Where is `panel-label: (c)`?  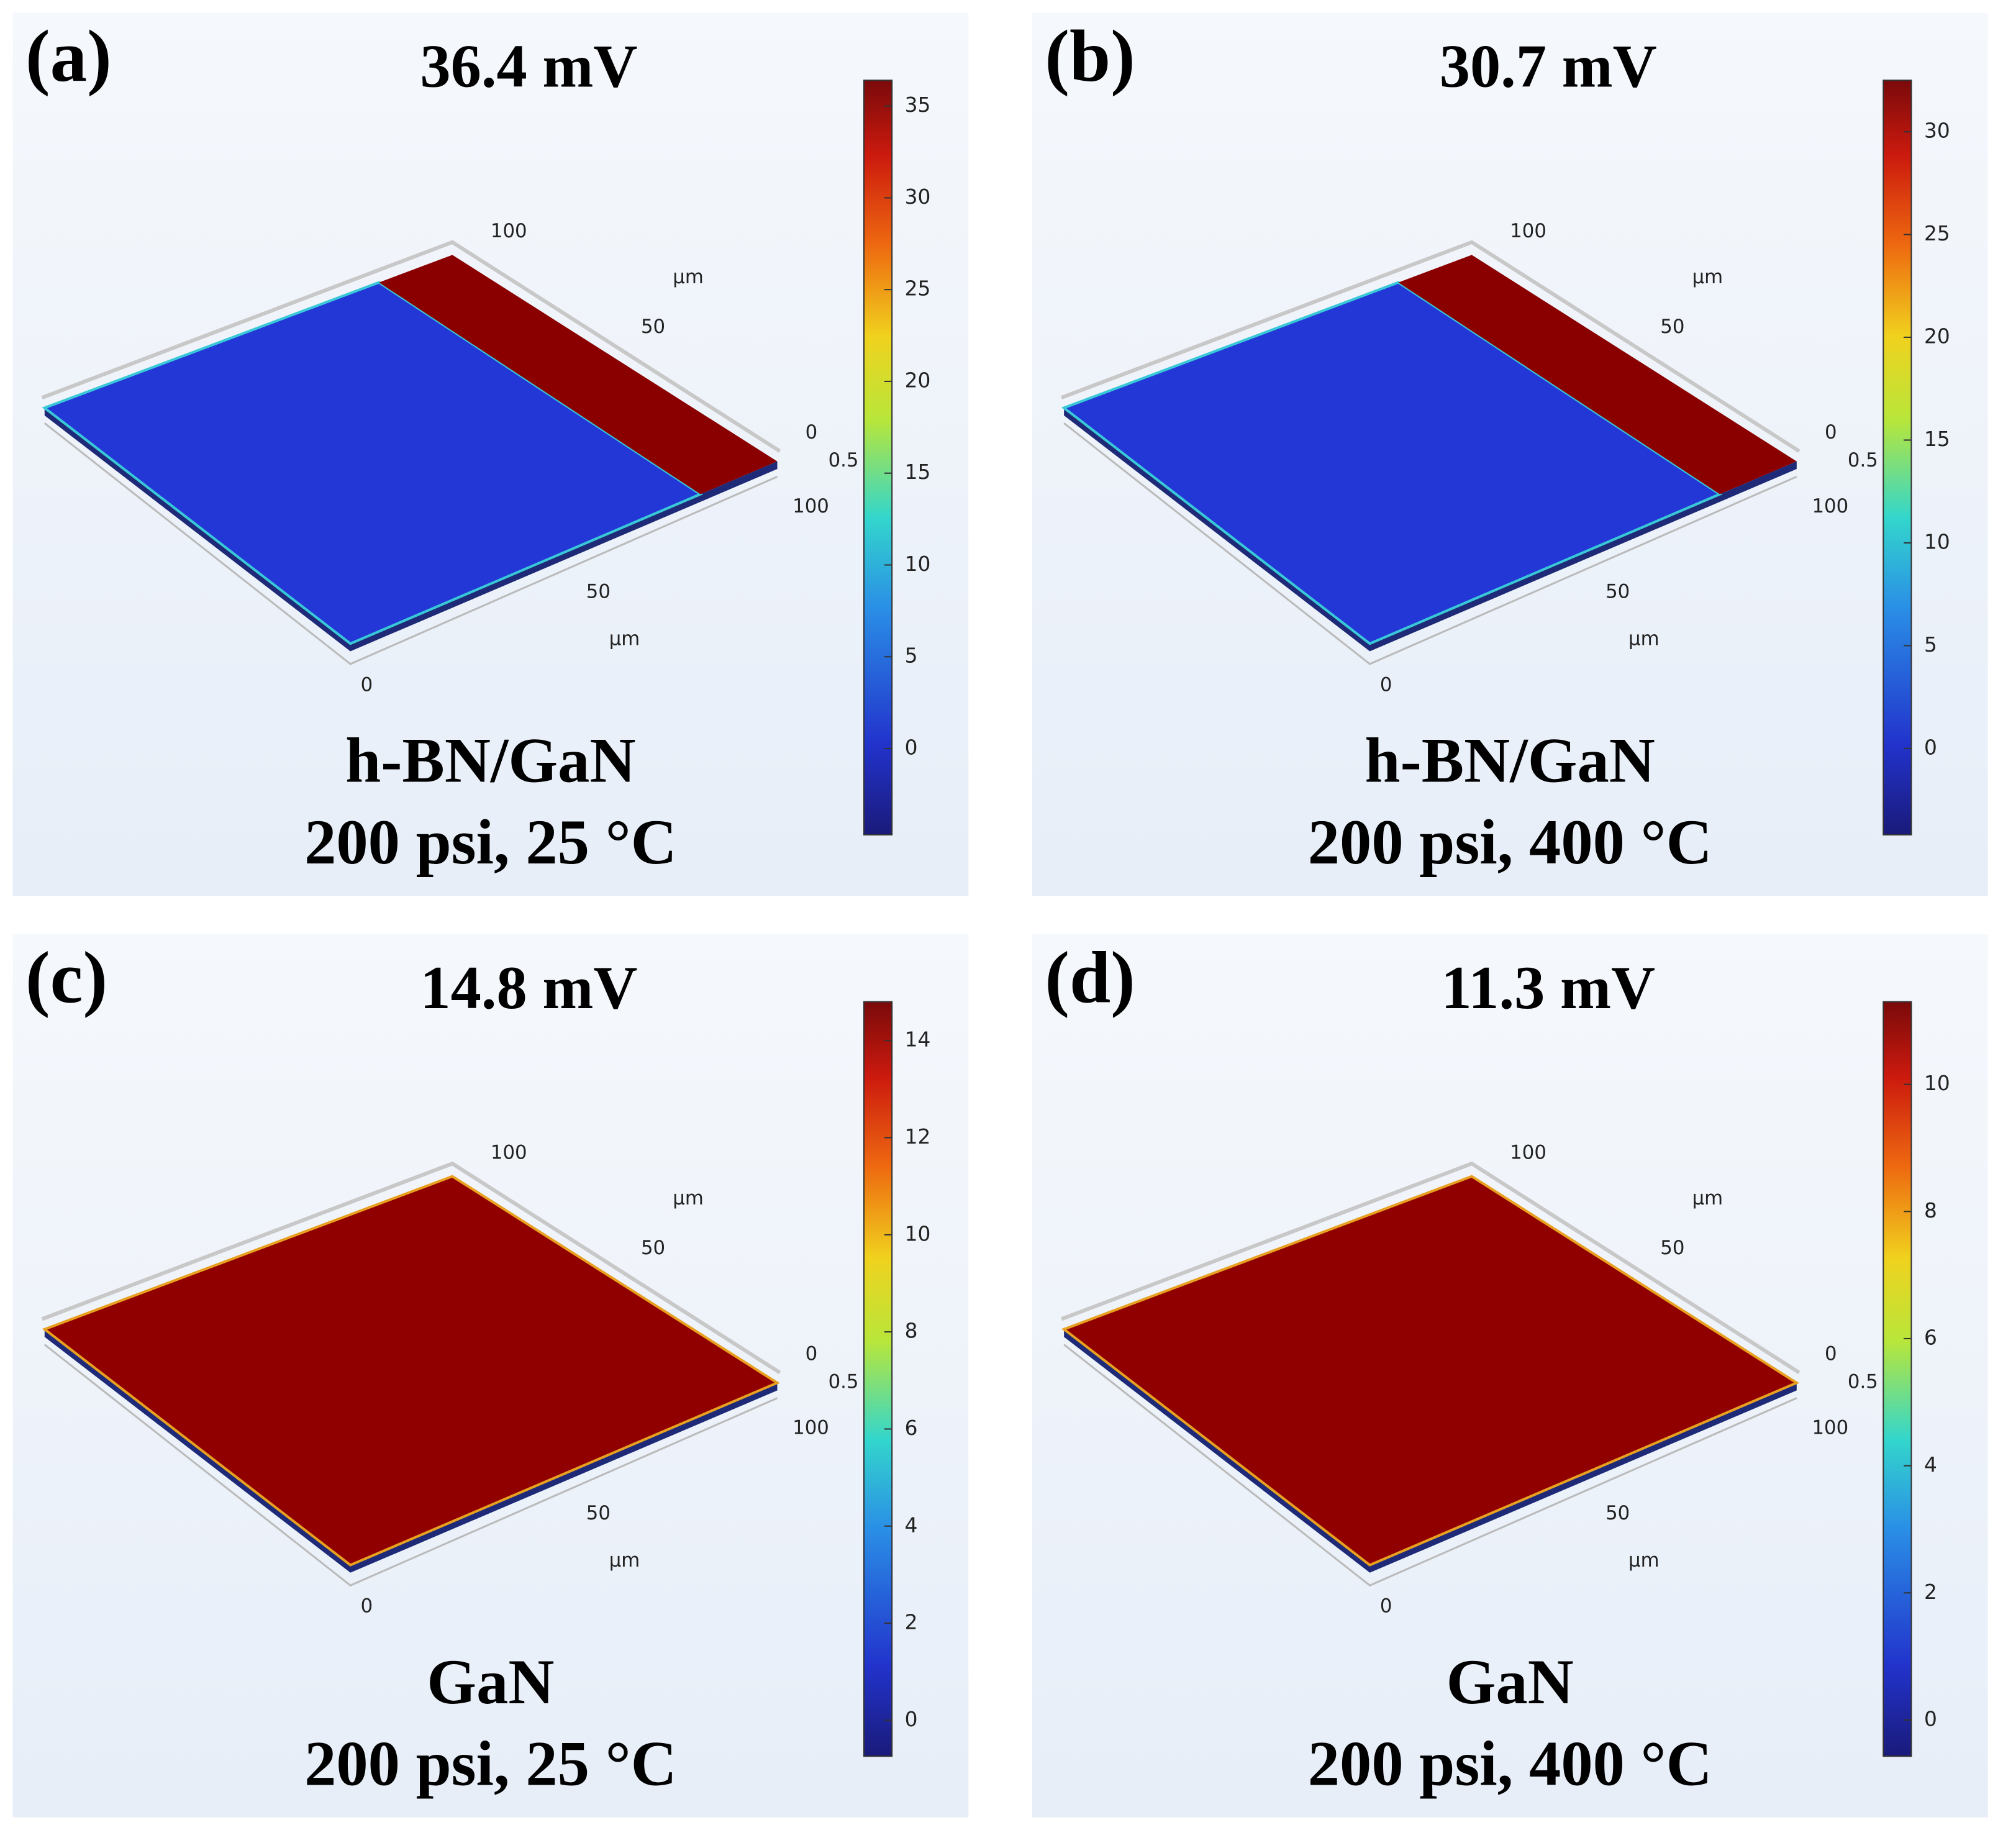 panel-label: (c) is located at coordinates (66, 977).